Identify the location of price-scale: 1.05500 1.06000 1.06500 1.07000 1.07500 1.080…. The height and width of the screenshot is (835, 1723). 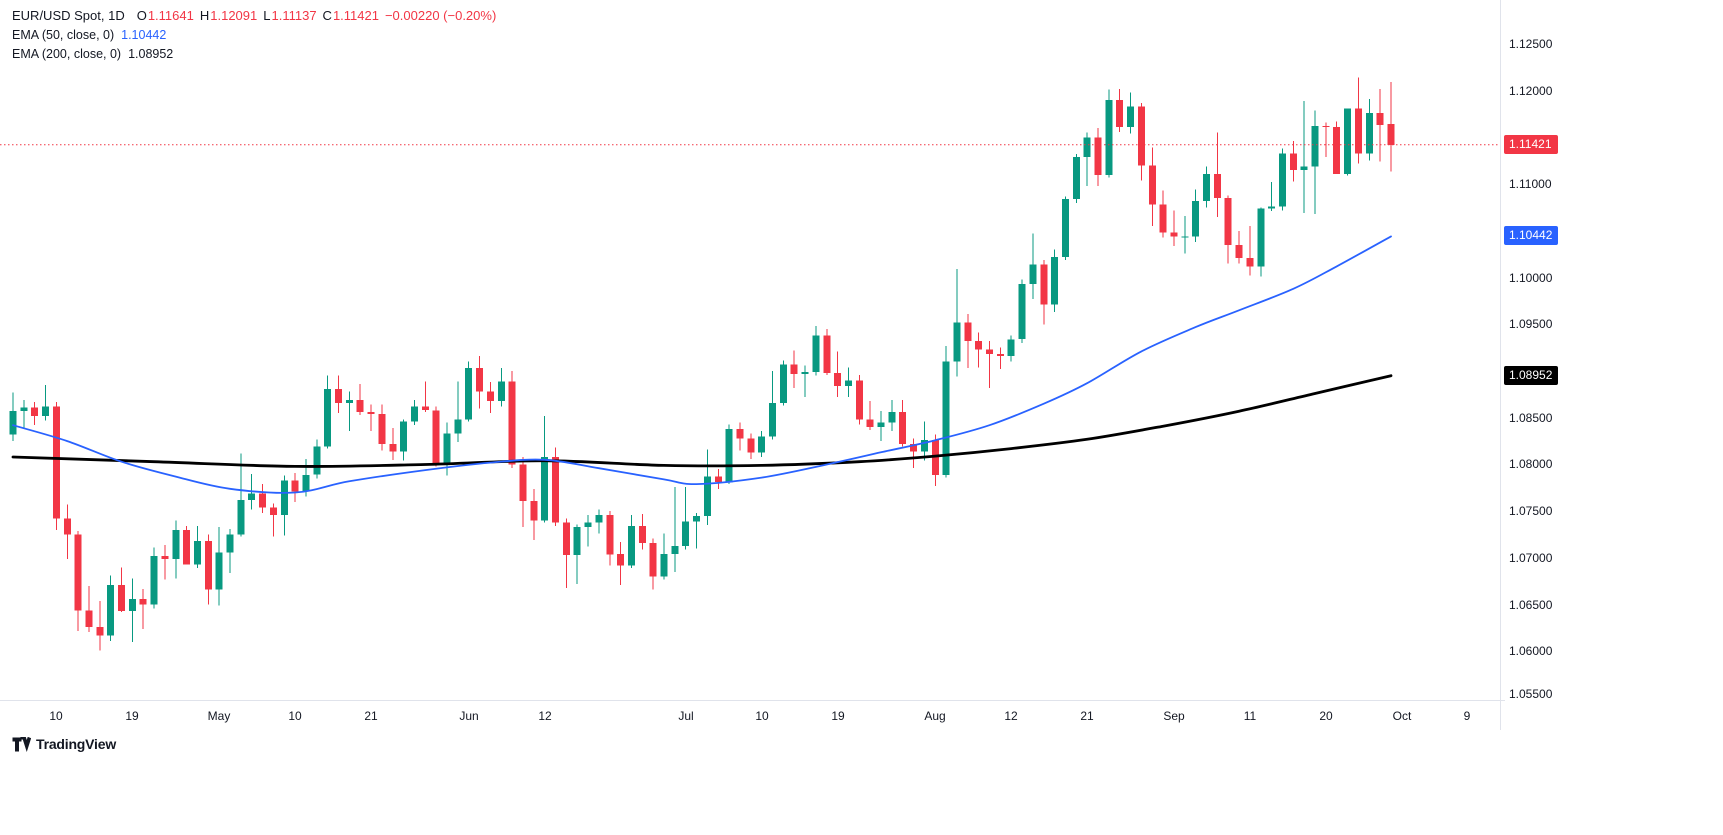
(1565, 365).